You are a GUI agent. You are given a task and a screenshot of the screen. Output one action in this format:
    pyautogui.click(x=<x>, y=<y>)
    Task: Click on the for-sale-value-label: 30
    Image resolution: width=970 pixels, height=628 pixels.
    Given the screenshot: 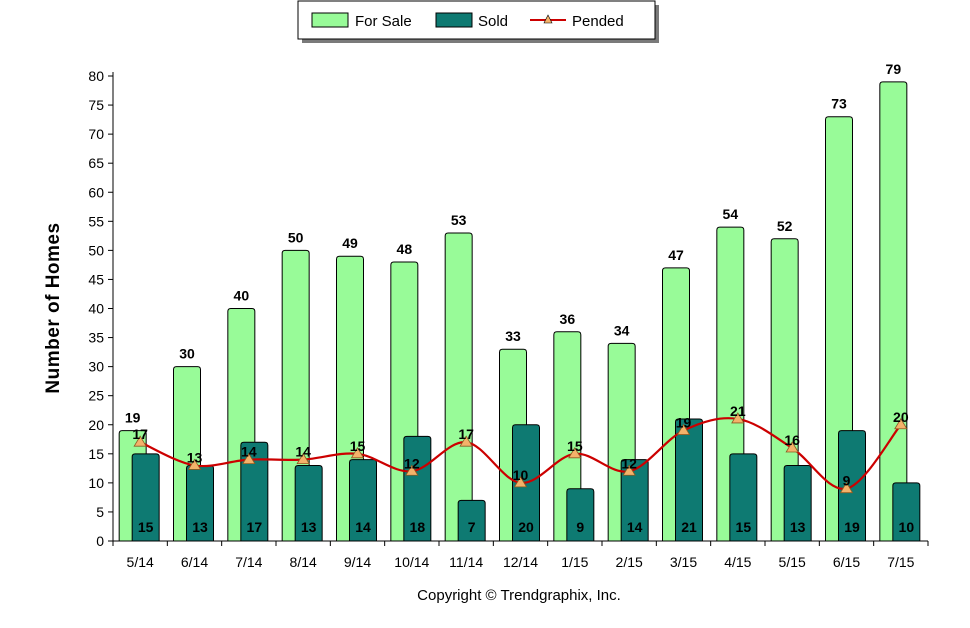 What is the action you would take?
    pyautogui.click(x=187, y=354)
    